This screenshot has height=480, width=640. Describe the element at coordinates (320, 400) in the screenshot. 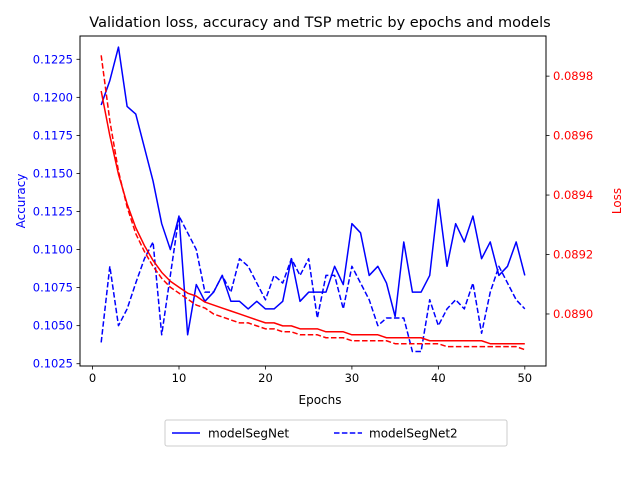

I see `x-axis-label: Epochs` at that location.